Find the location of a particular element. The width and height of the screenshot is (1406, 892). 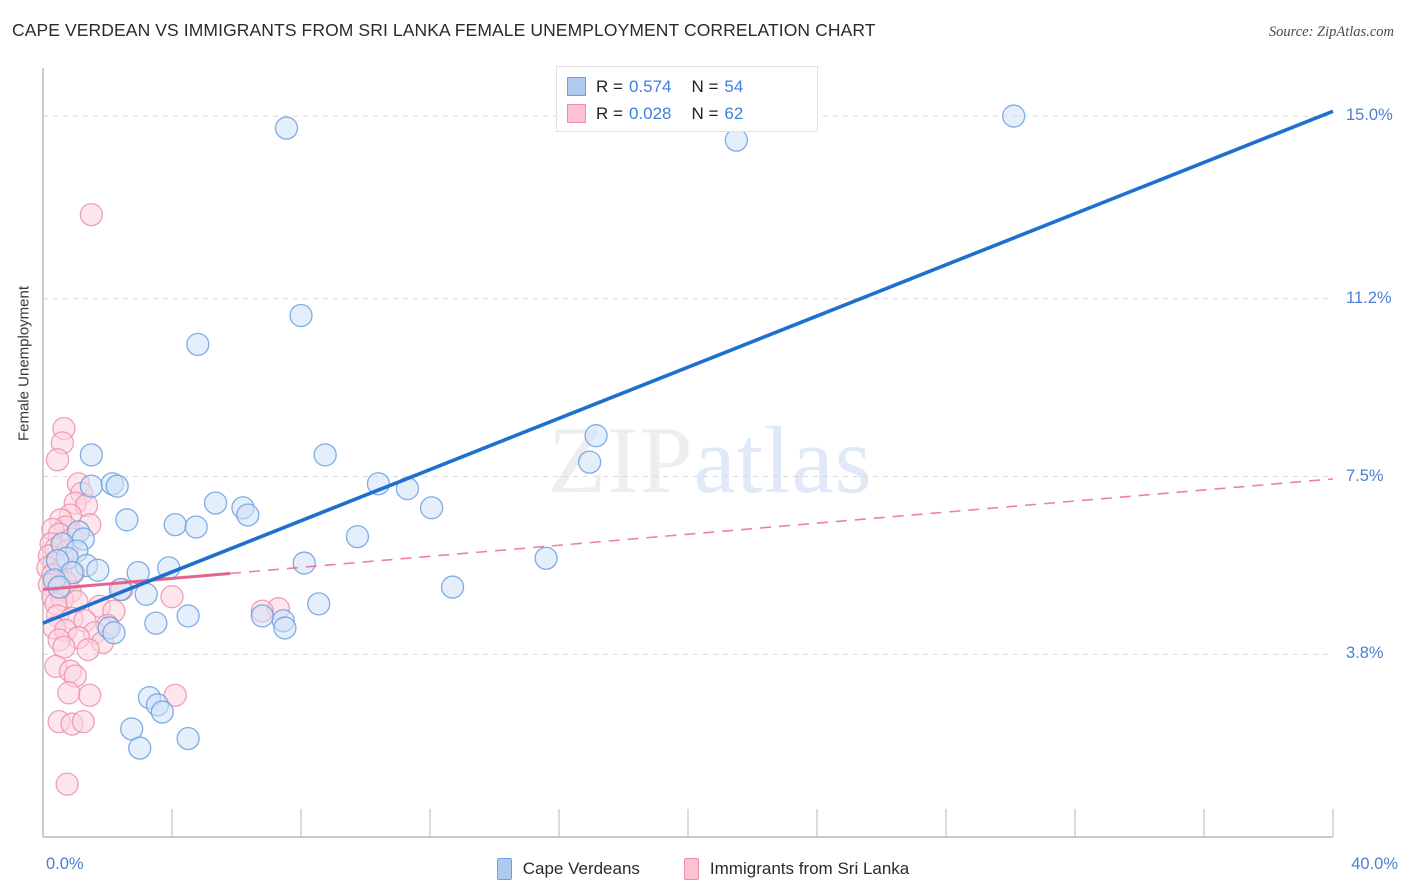

x-tick-label-max: 40.0% is located at coordinates (1374, 864).